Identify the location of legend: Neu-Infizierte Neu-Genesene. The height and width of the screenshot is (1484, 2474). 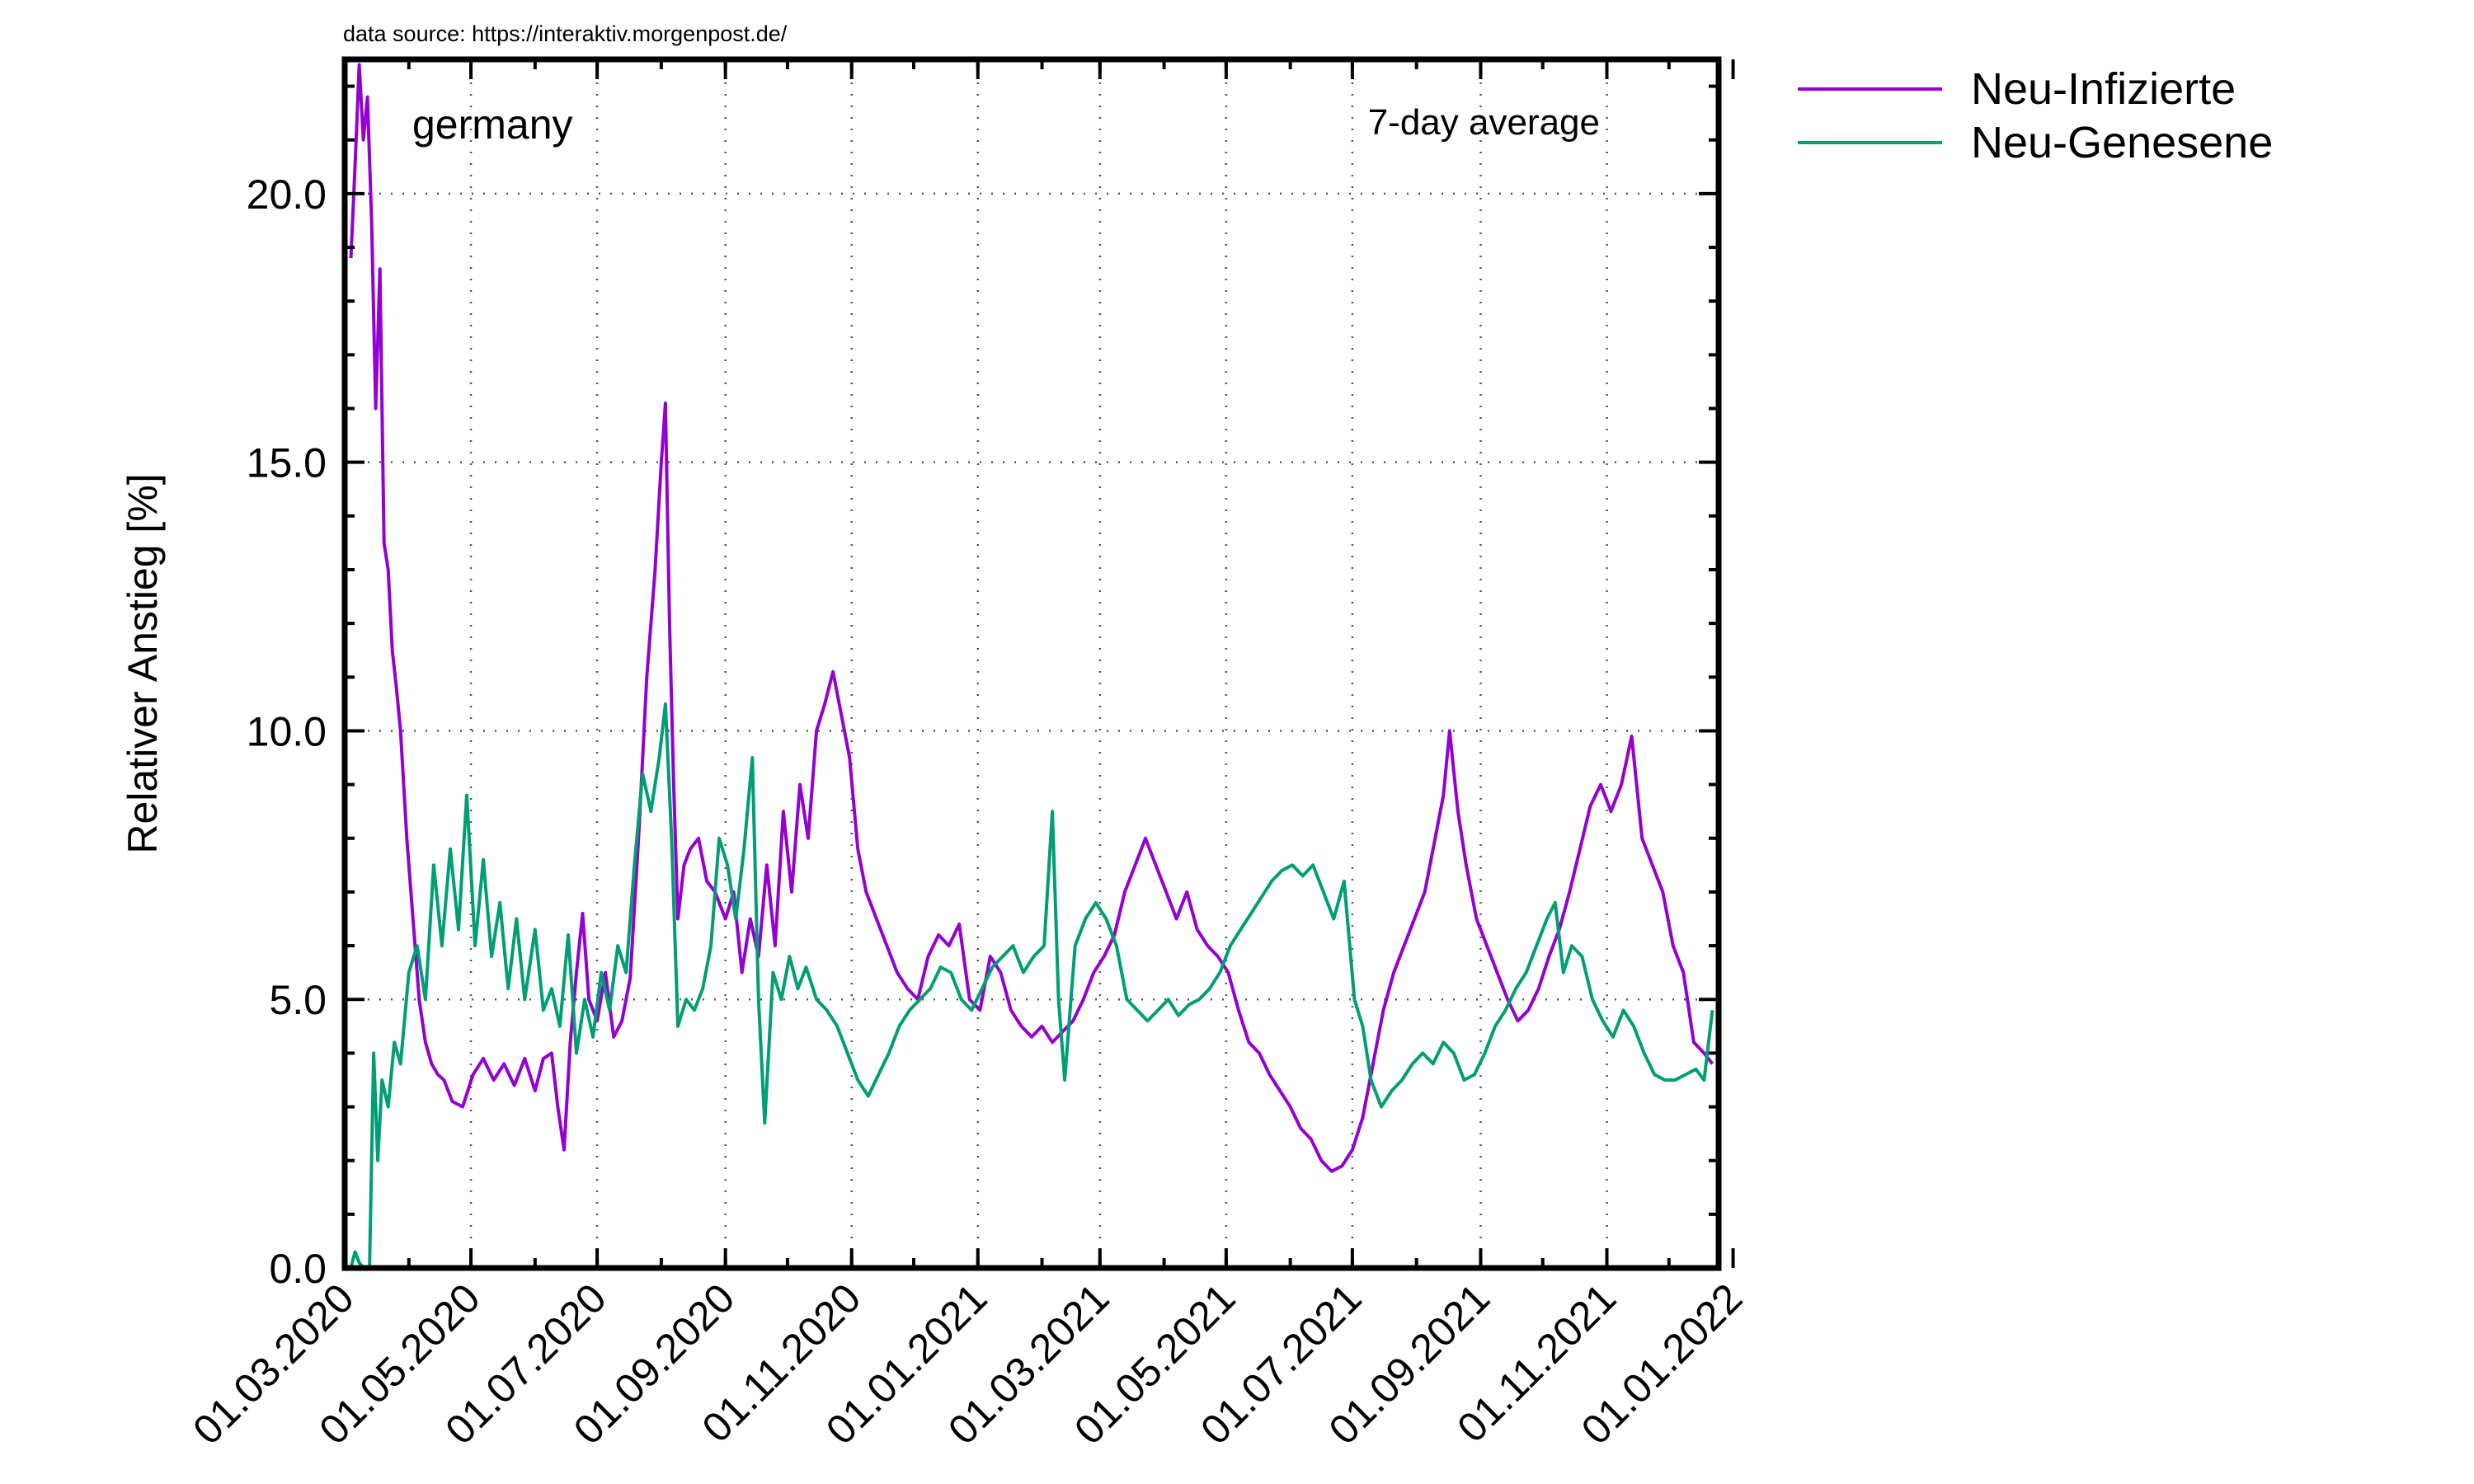
(2035, 115).